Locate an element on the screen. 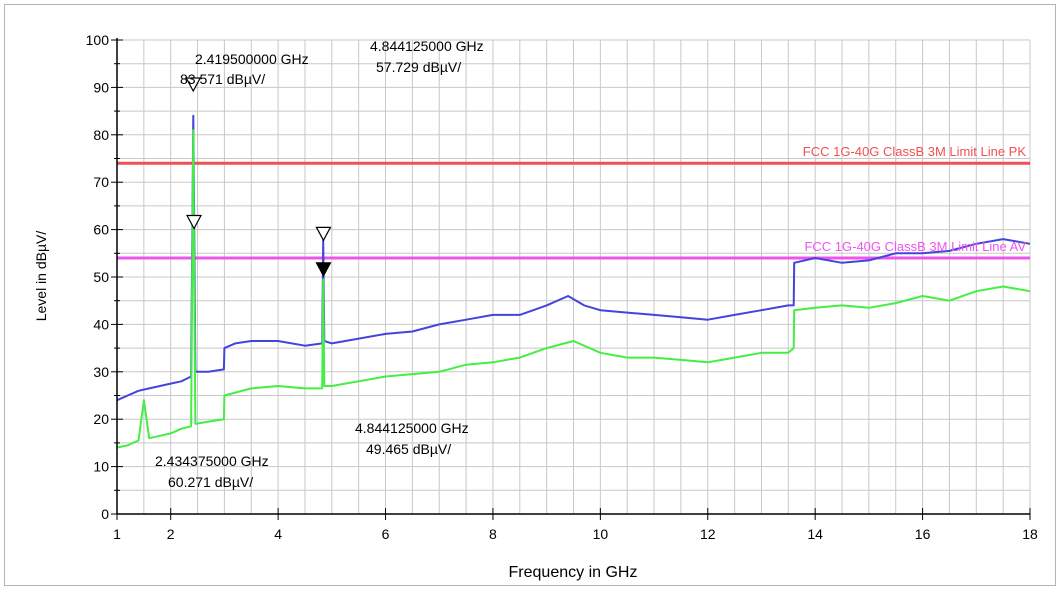 Image resolution: width=1062 pixels, height=592 pixels. x-tick-label: 4 is located at coordinates (278, 534).